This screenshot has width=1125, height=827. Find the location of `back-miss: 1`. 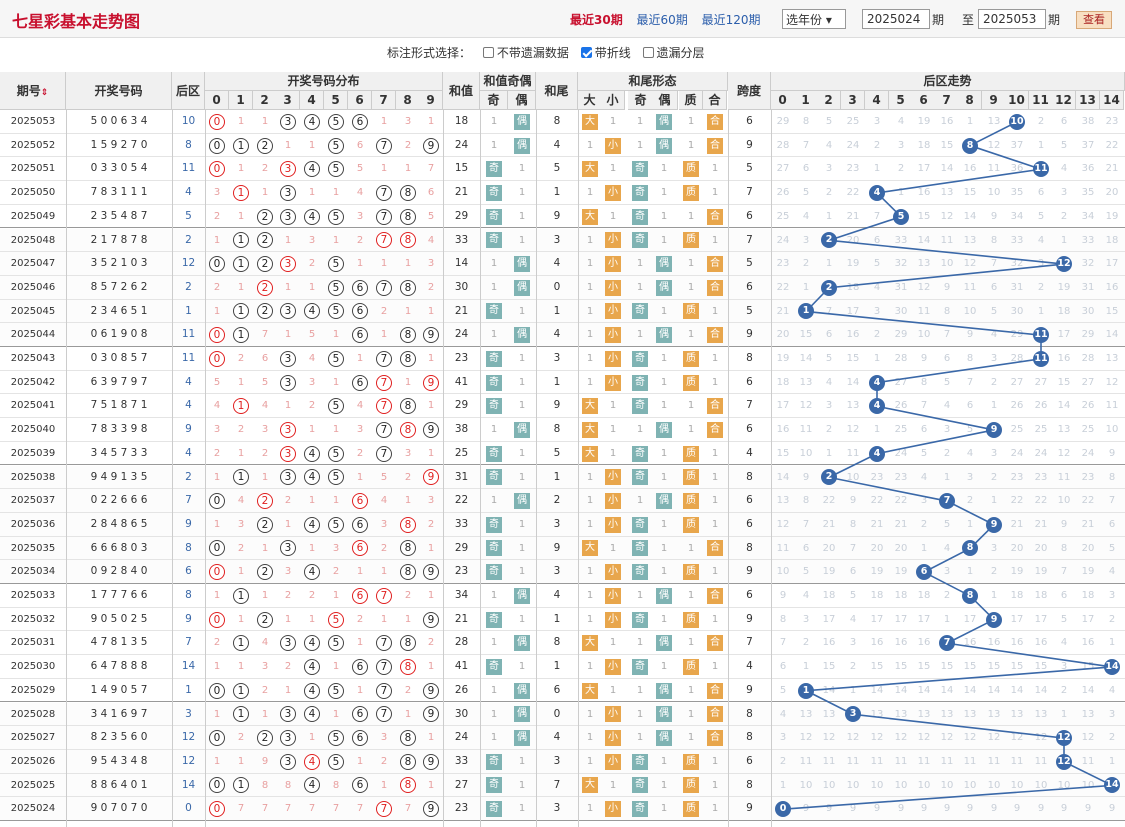

back-miss: 1 is located at coordinates (947, 477).